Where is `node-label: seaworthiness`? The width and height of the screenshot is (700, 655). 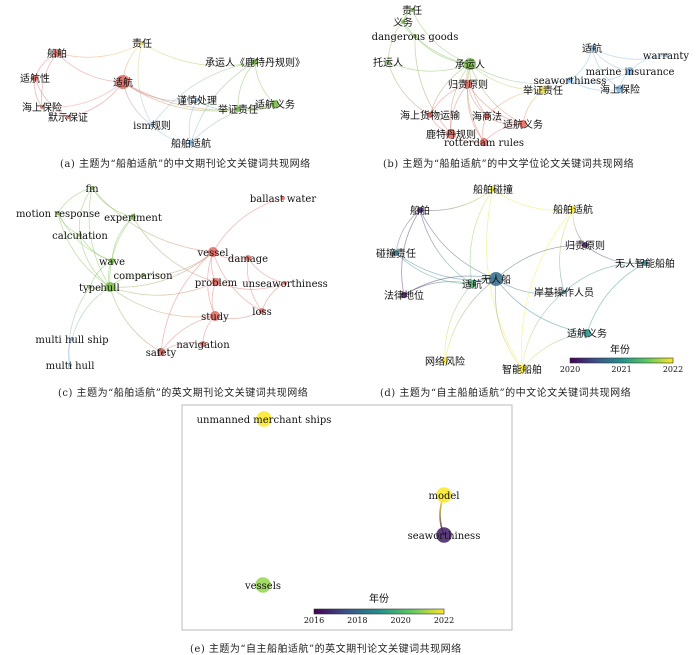
node-label: seaworthiness is located at coordinates (444, 536).